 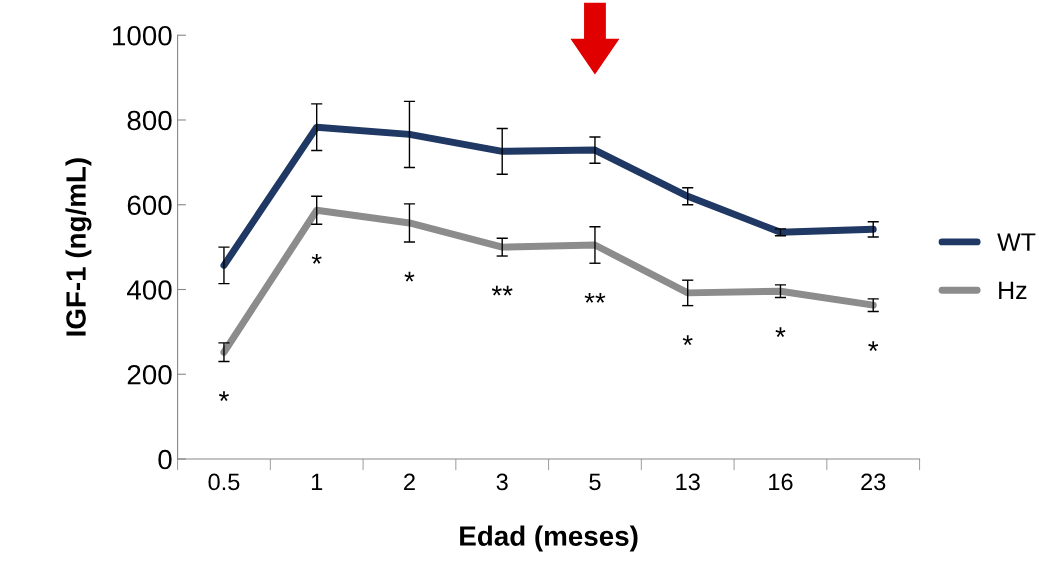 What do you see at coordinates (502, 482) in the screenshot?
I see `x-tick-label: 3` at bounding box center [502, 482].